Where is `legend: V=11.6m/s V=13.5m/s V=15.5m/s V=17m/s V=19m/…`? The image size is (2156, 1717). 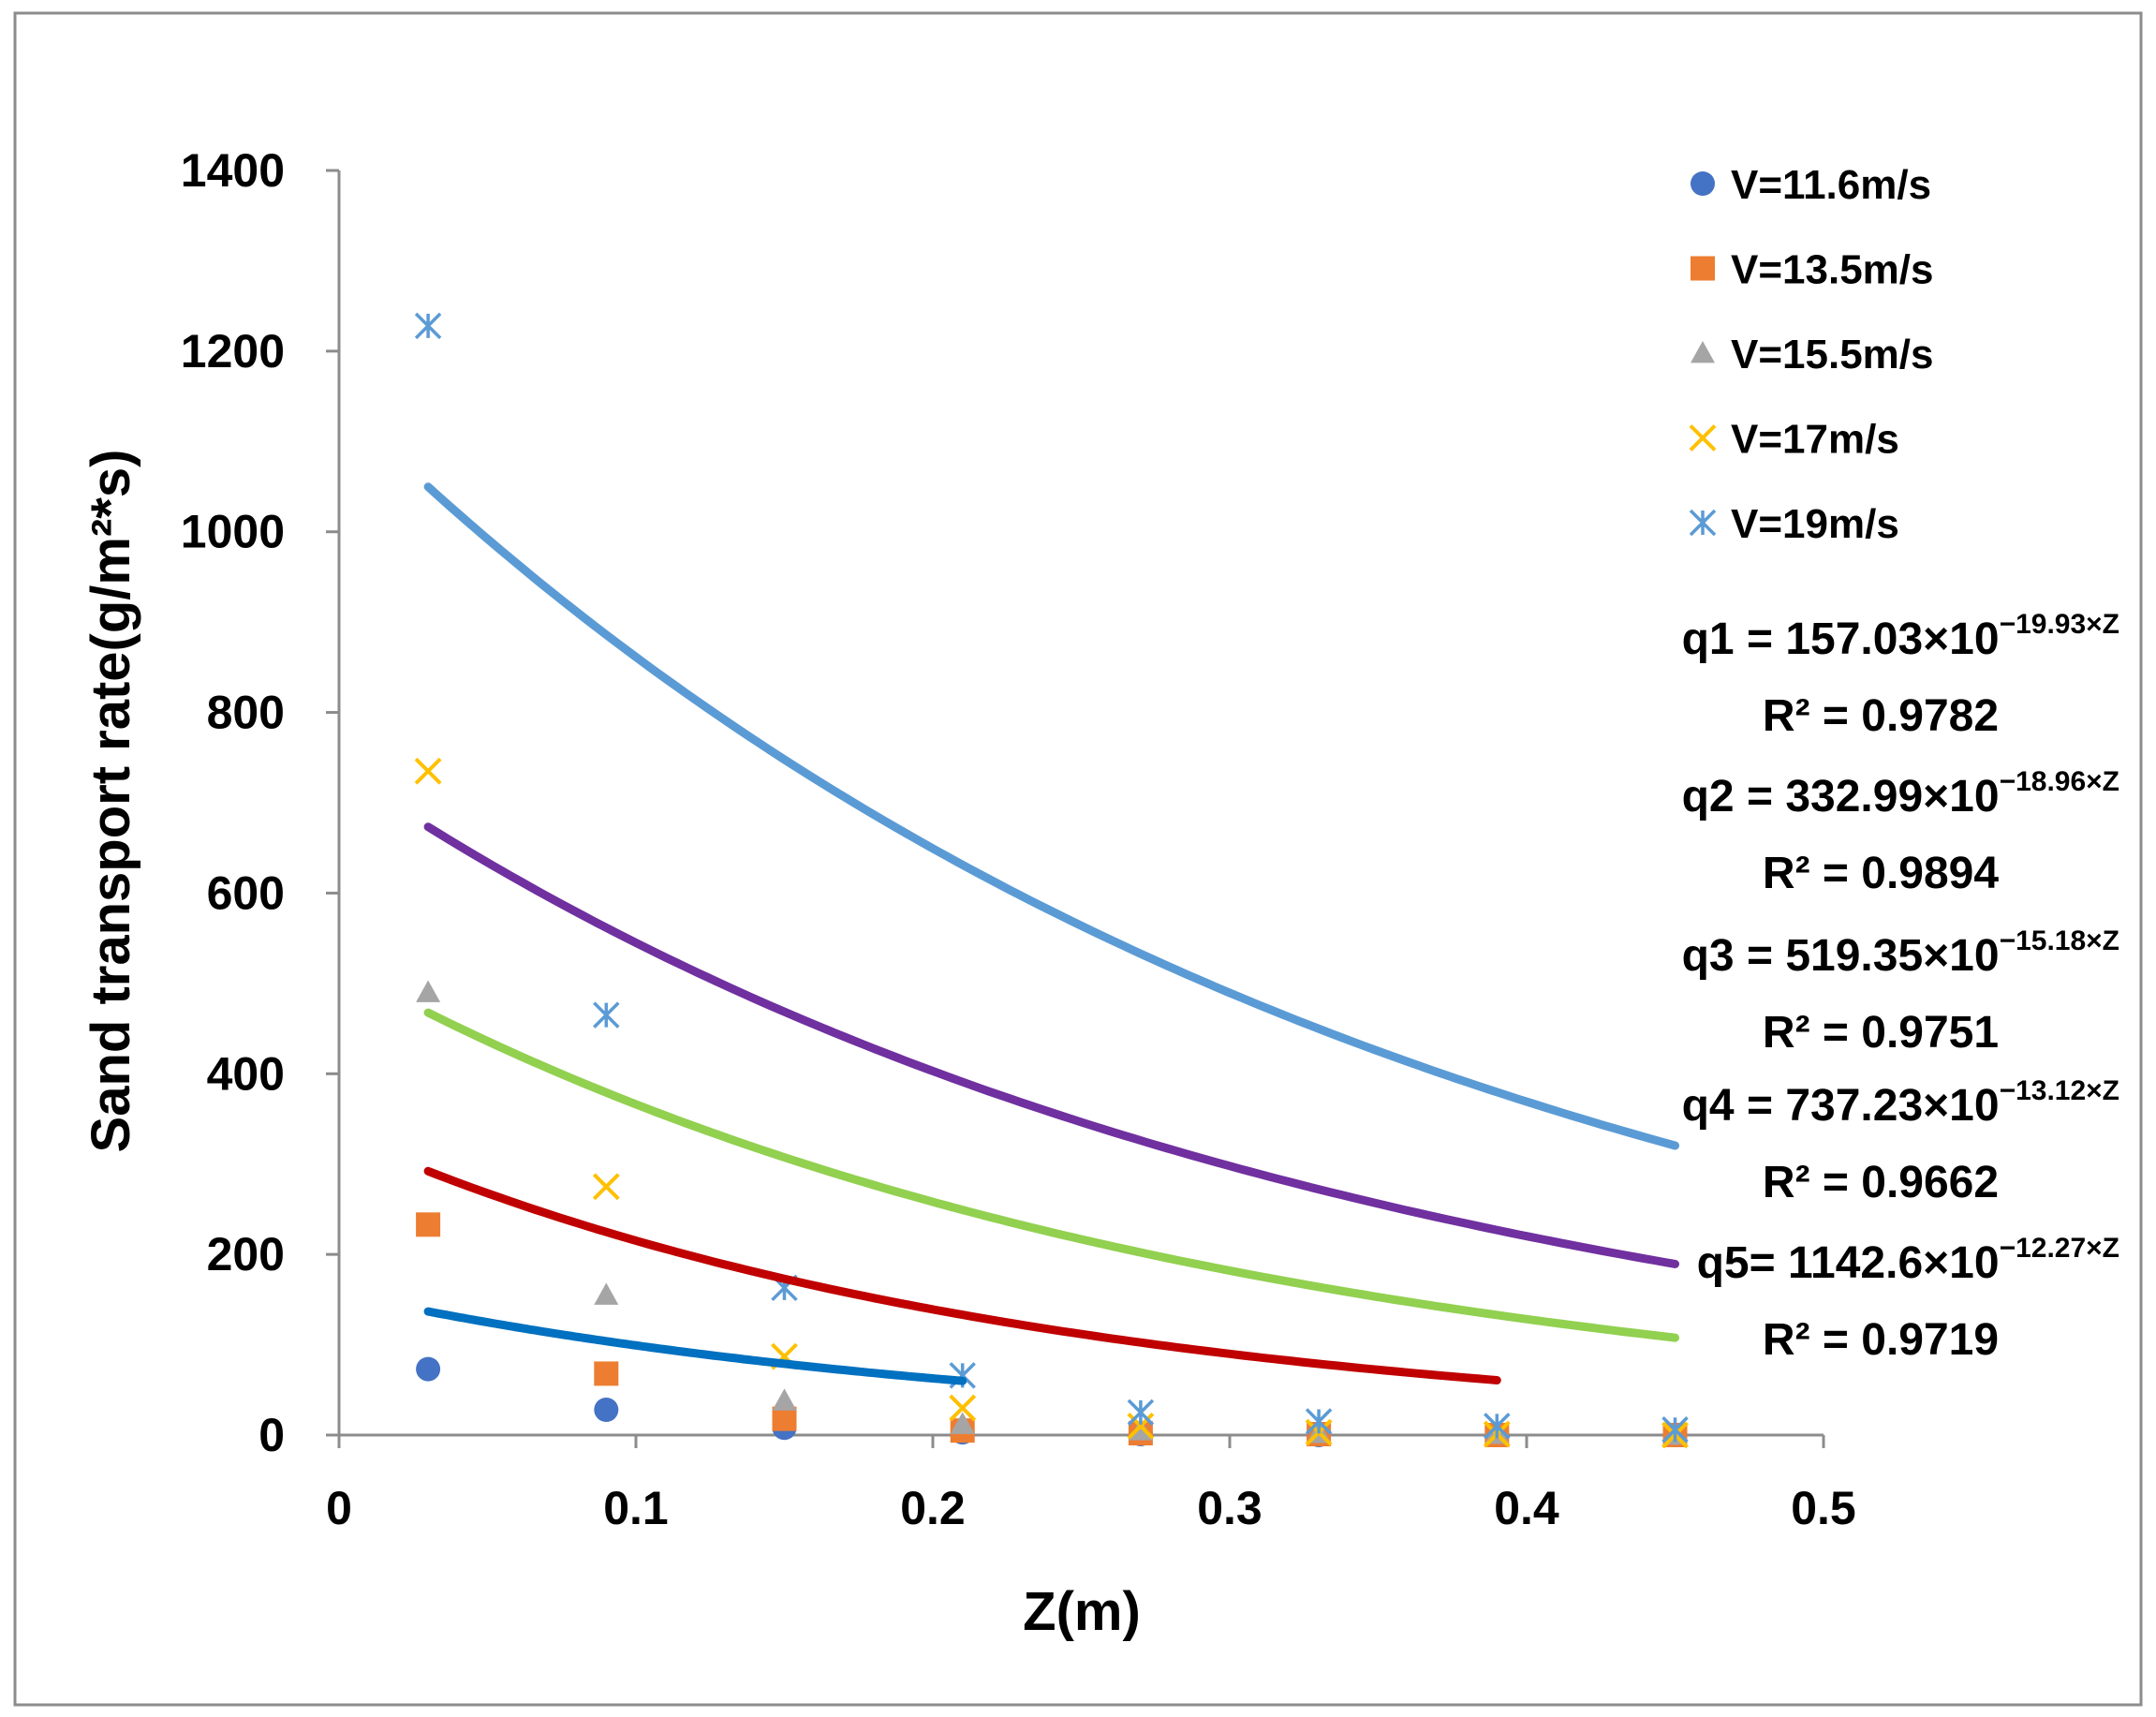
legend: V=11.6m/s V=13.5m/s V=15.5m/s V=17m/s V=19m/… is located at coordinates (1811, 354).